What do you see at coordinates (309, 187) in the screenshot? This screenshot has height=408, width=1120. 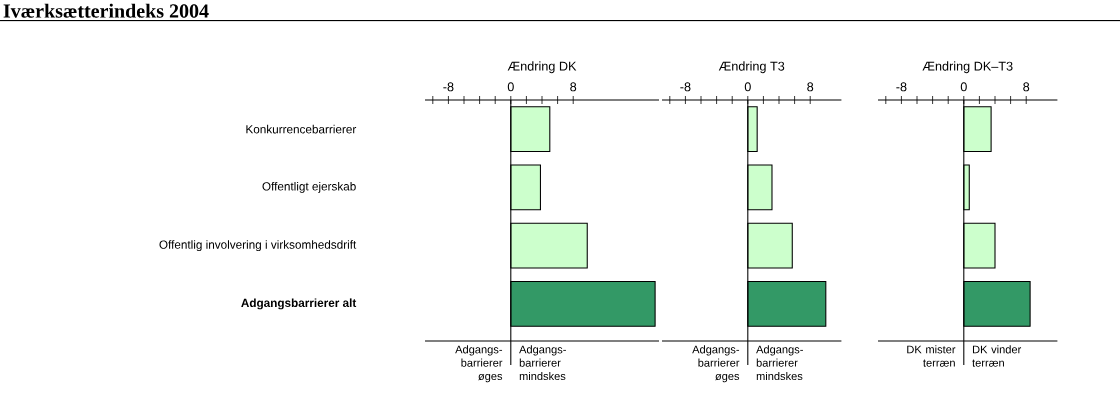 I see `y-tick-label: Offentligt ejerskab` at bounding box center [309, 187].